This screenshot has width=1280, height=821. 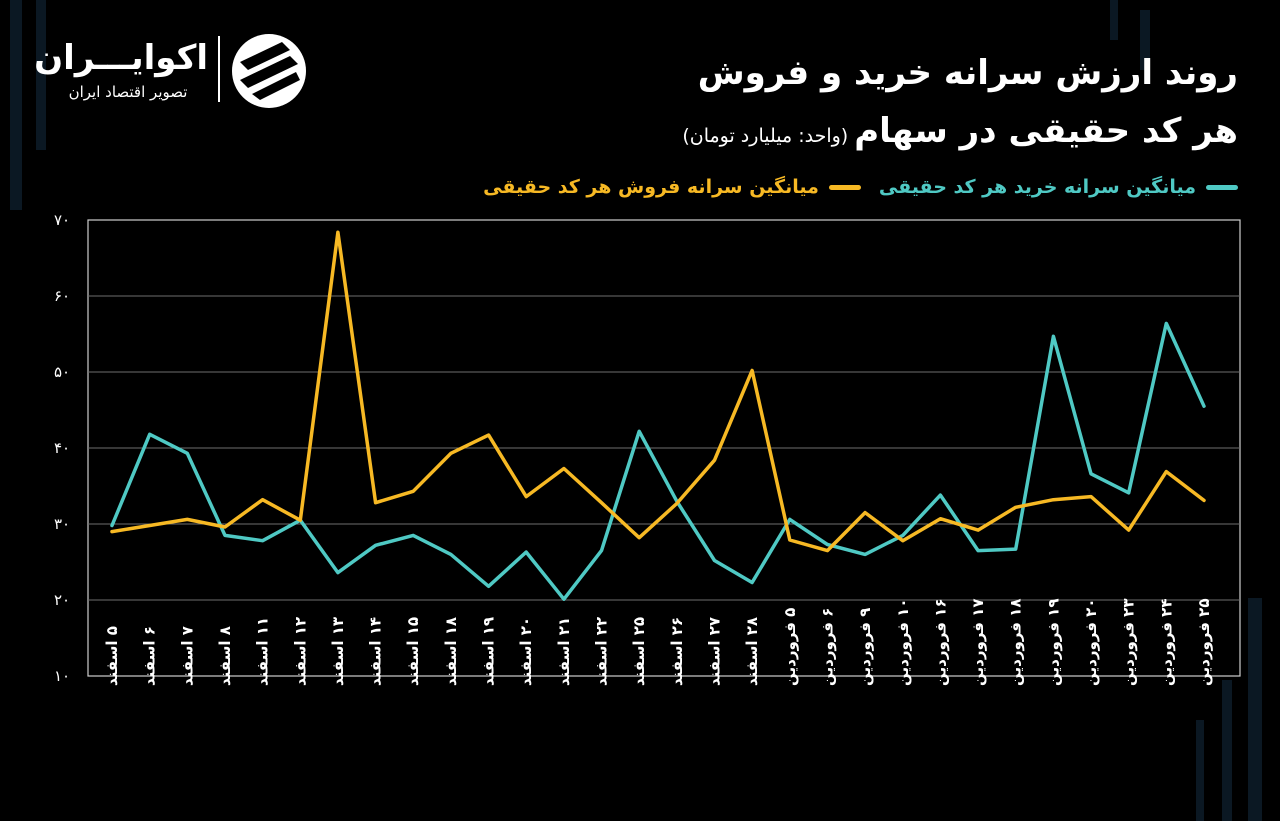 What do you see at coordinates (752, 651) in the screenshot?
I see `x-tick-label: ۲۸ اسفند` at bounding box center [752, 651].